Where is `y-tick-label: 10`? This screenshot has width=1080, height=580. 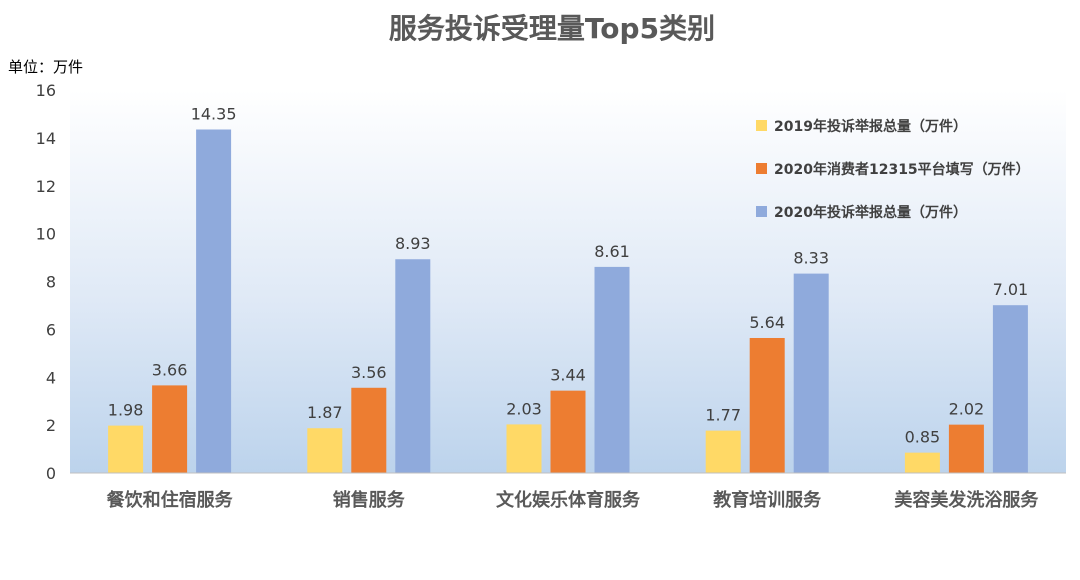
y-tick-label: 10 is located at coordinates (46, 234).